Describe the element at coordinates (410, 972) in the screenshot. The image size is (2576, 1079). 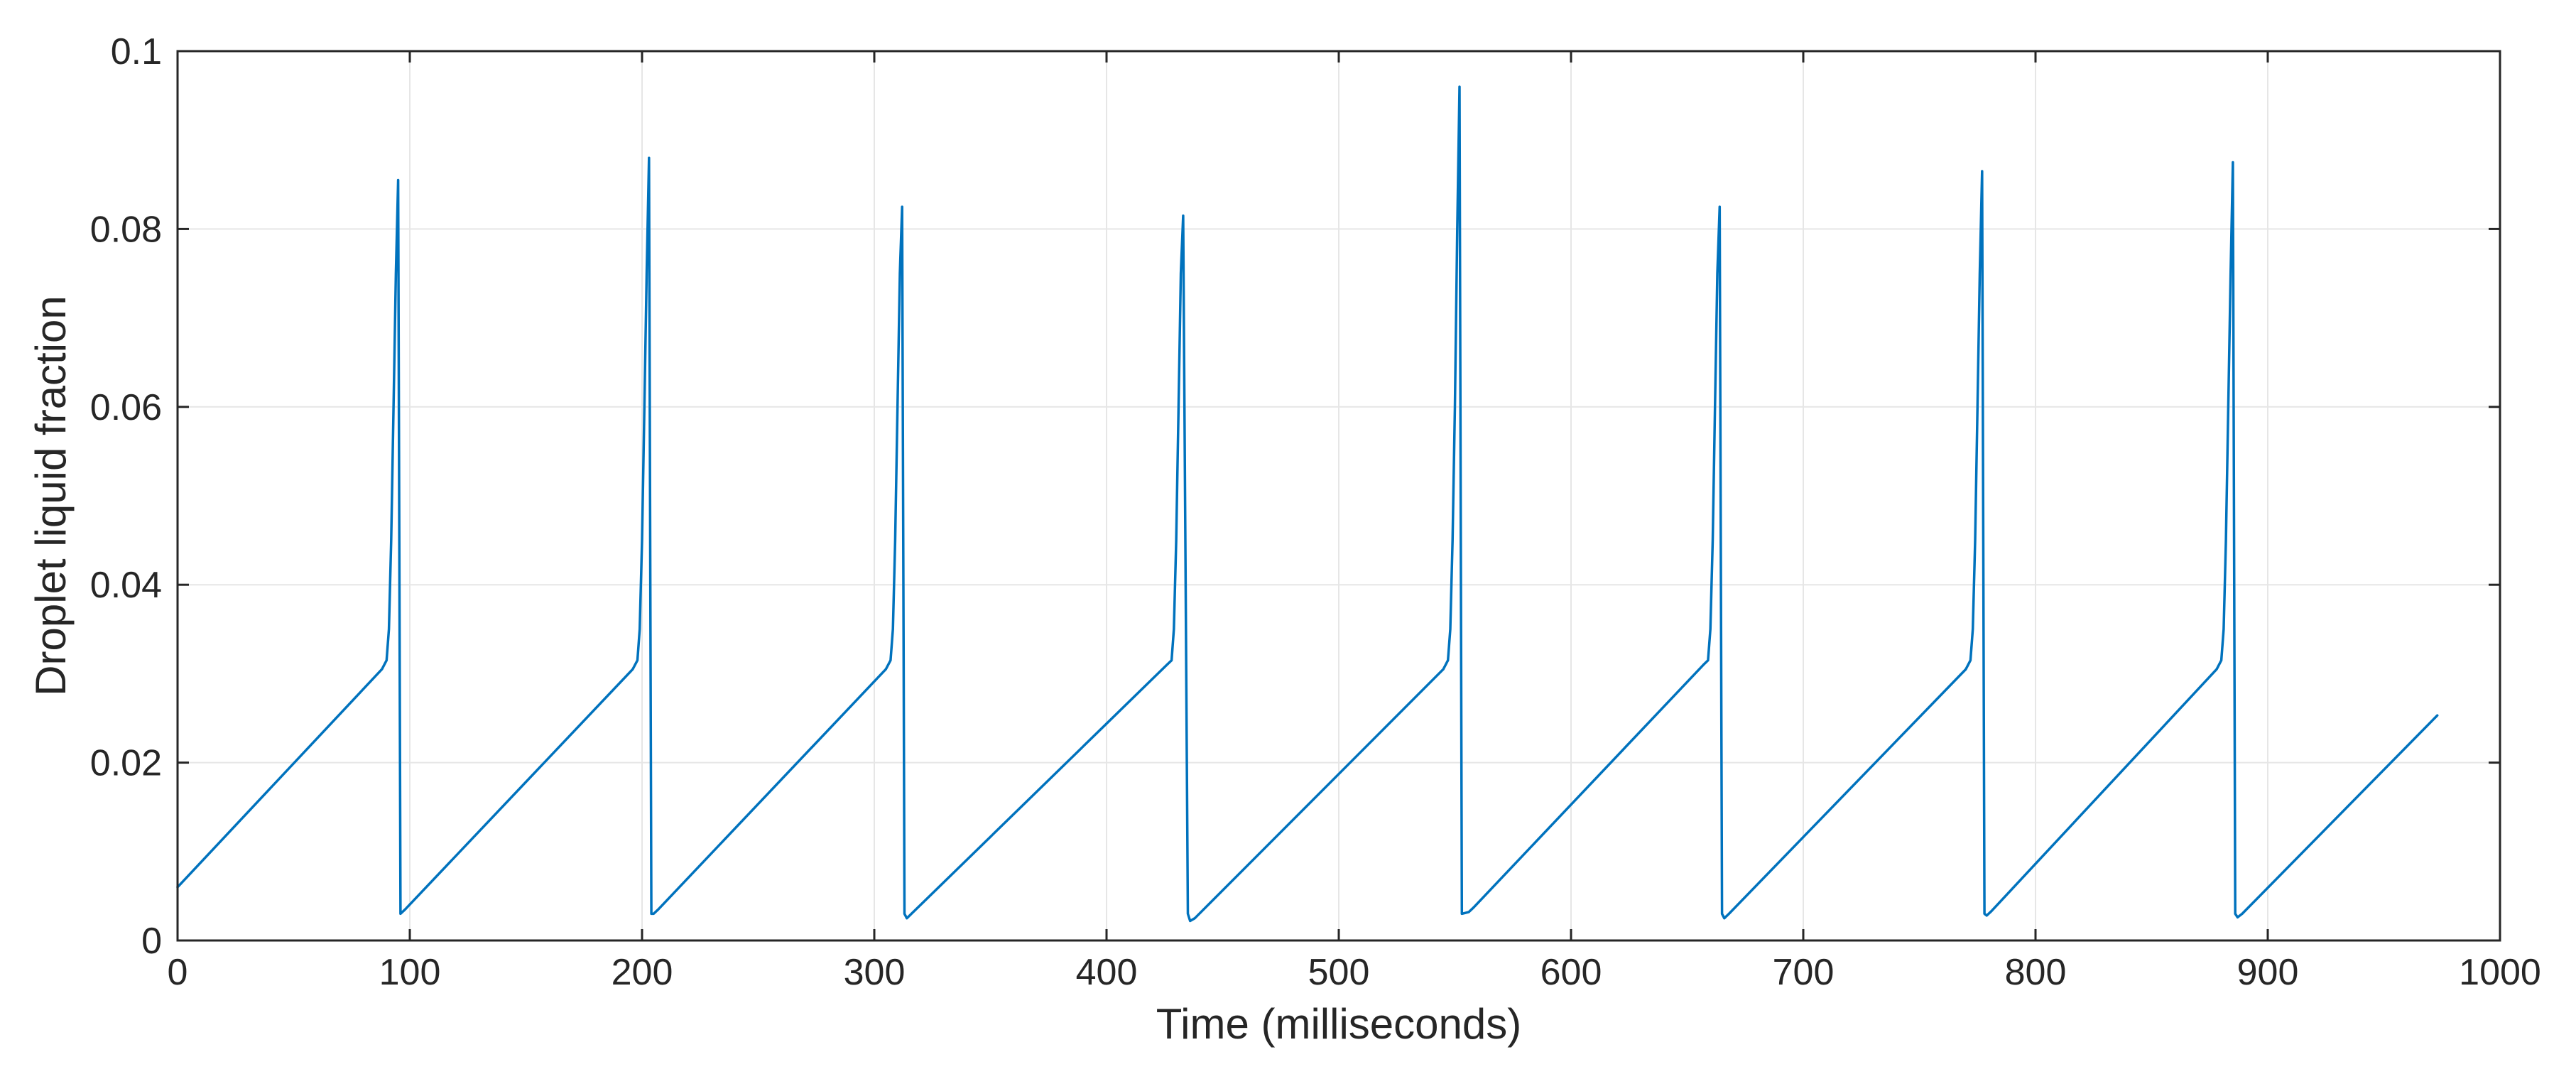
I see `x-tick-label: 100` at that location.